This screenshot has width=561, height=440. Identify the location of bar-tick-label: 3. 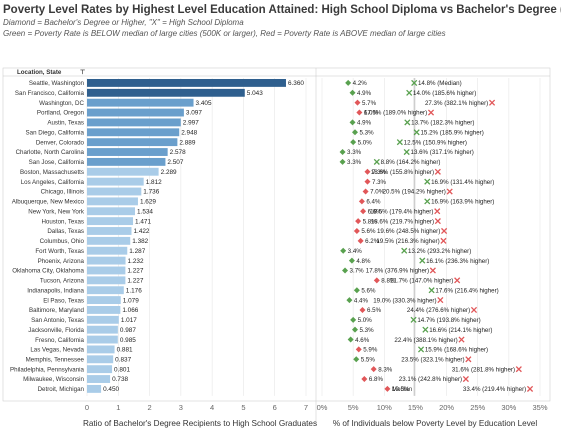
(181, 407).